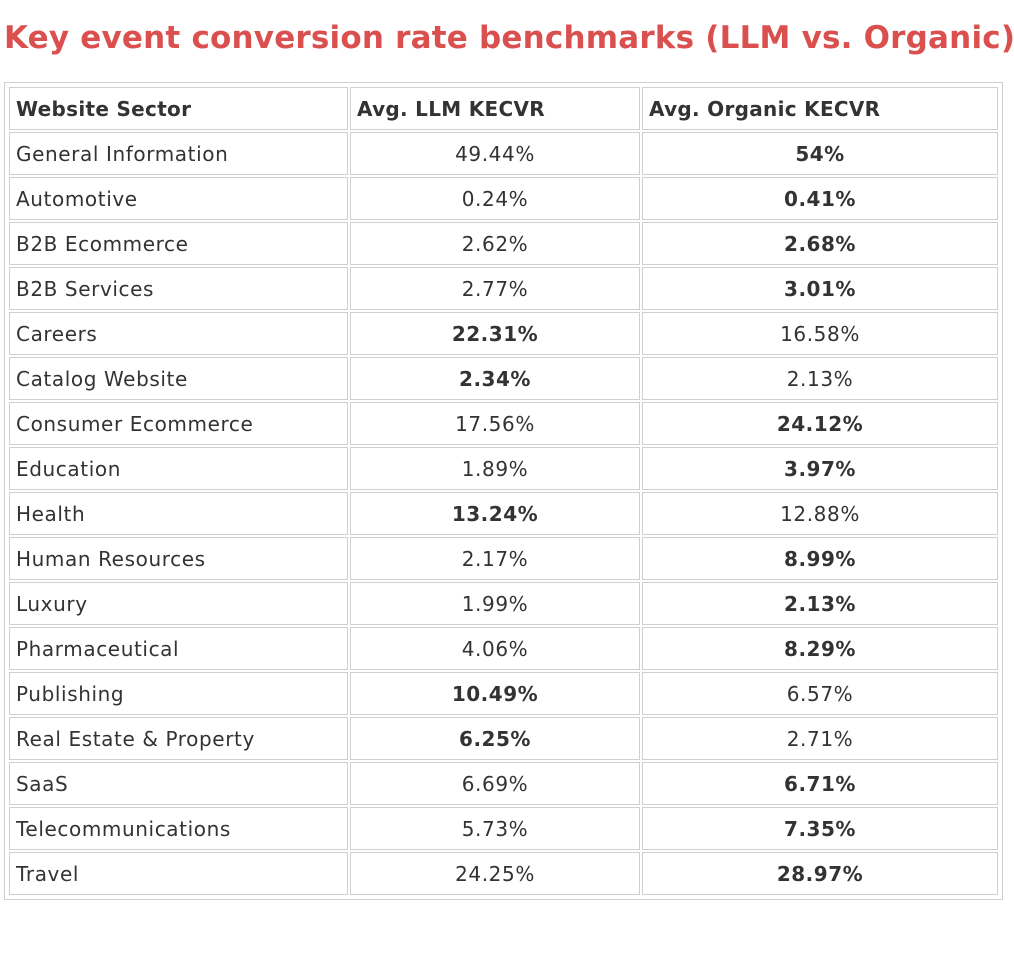 The image size is (1014, 953). I want to click on sector-cell: Catalog Website, so click(178, 378).